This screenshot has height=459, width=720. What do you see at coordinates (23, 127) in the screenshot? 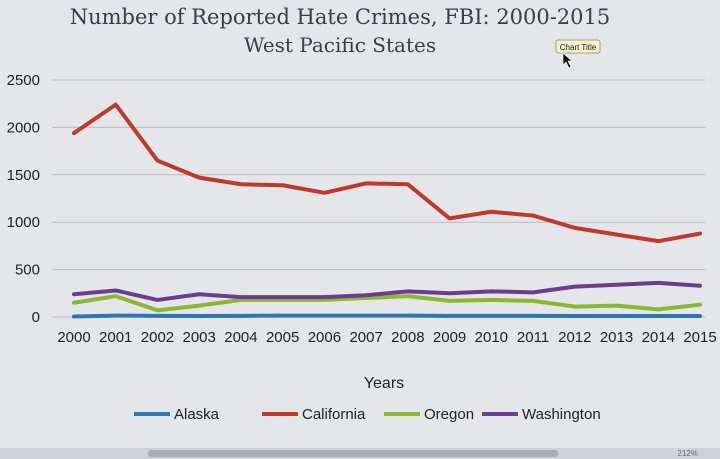
I see `y-tick-label: 2000` at bounding box center [23, 127].